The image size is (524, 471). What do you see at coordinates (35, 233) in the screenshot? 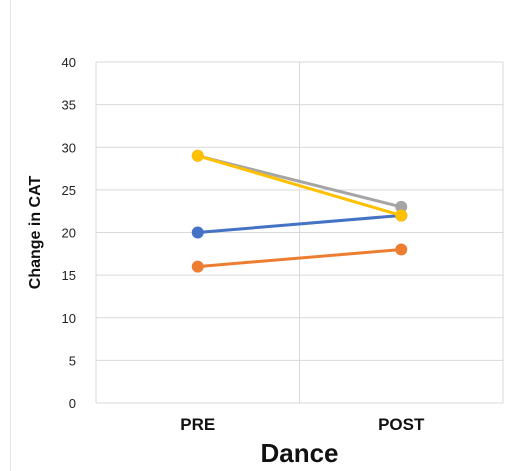
I see `y-axis-label: Change in CAT` at bounding box center [35, 233].